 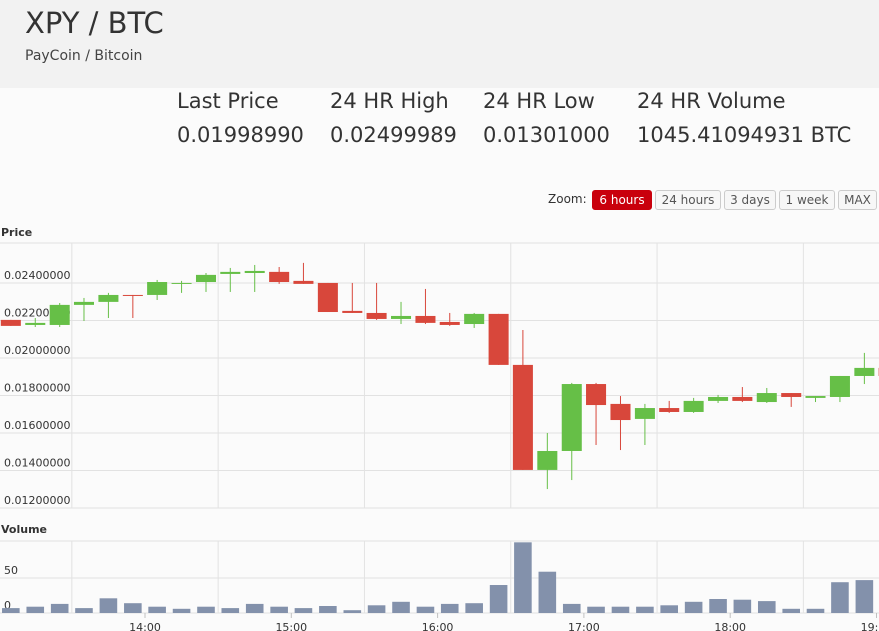 I want to click on x-tick-label: 17:00, so click(x=584, y=626).